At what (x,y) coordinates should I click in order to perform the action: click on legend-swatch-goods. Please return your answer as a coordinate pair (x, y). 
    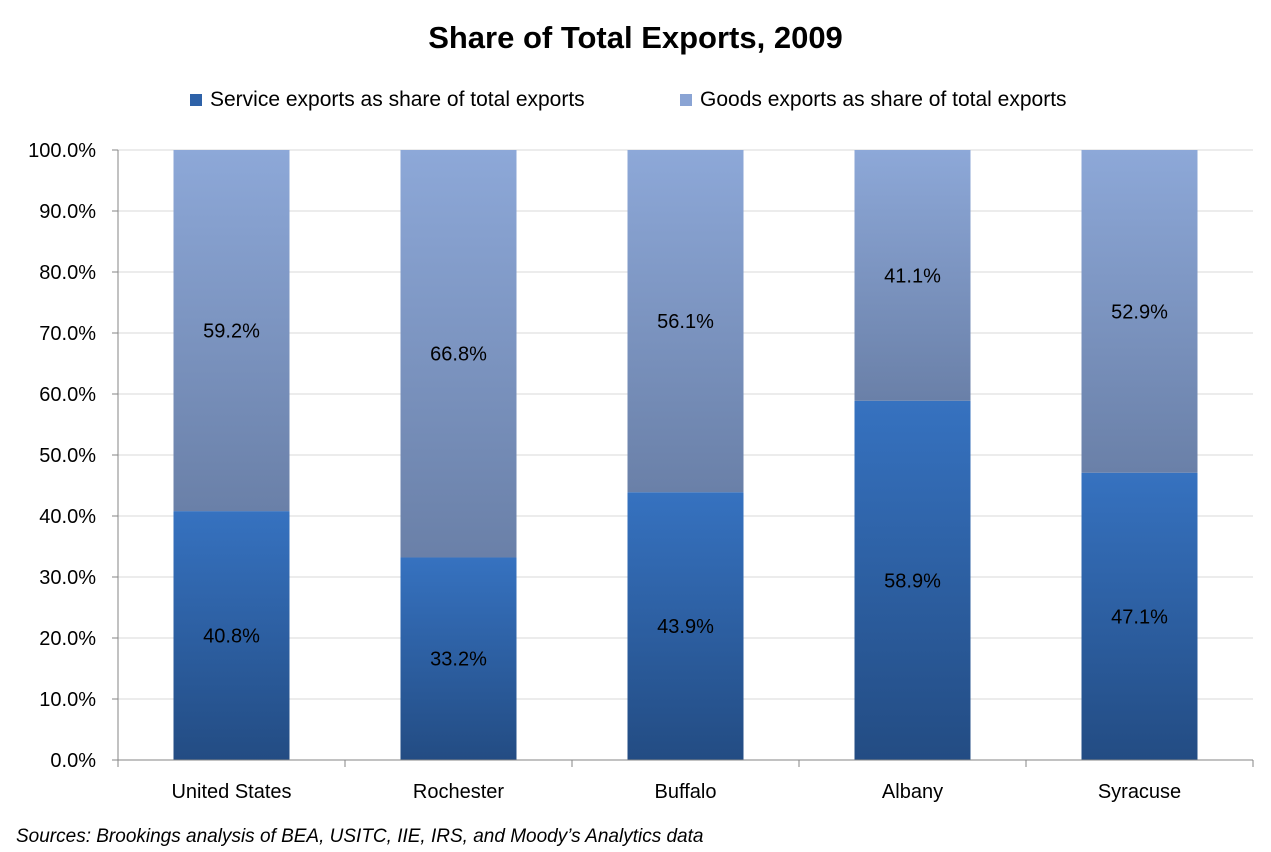
    Looking at the image, I should click on (686, 100).